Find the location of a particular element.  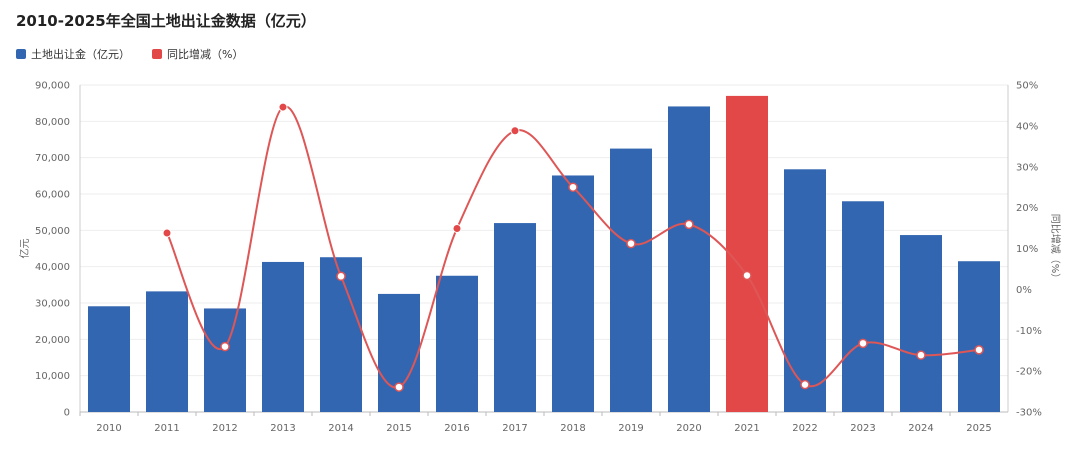

x-tick-label: 2017 is located at coordinates (514, 428).